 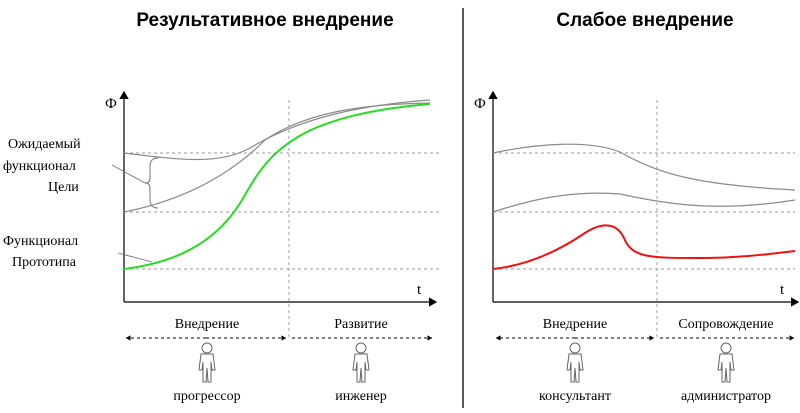 I want to click on left-y-axis-label: Ф, so click(x=111, y=104).